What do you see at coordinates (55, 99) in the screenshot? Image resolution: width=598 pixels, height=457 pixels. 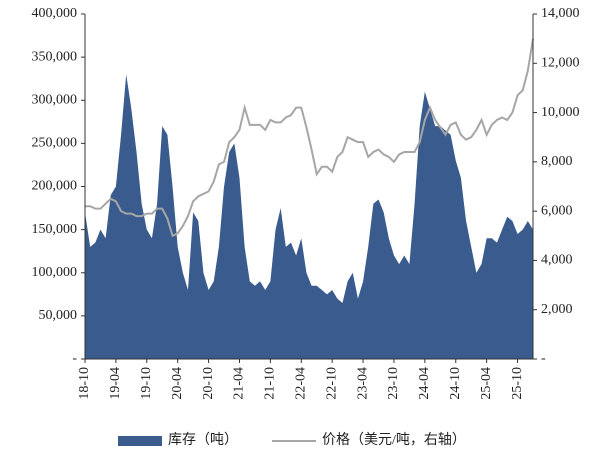 I see `y-tick-label: 300,000` at bounding box center [55, 99].